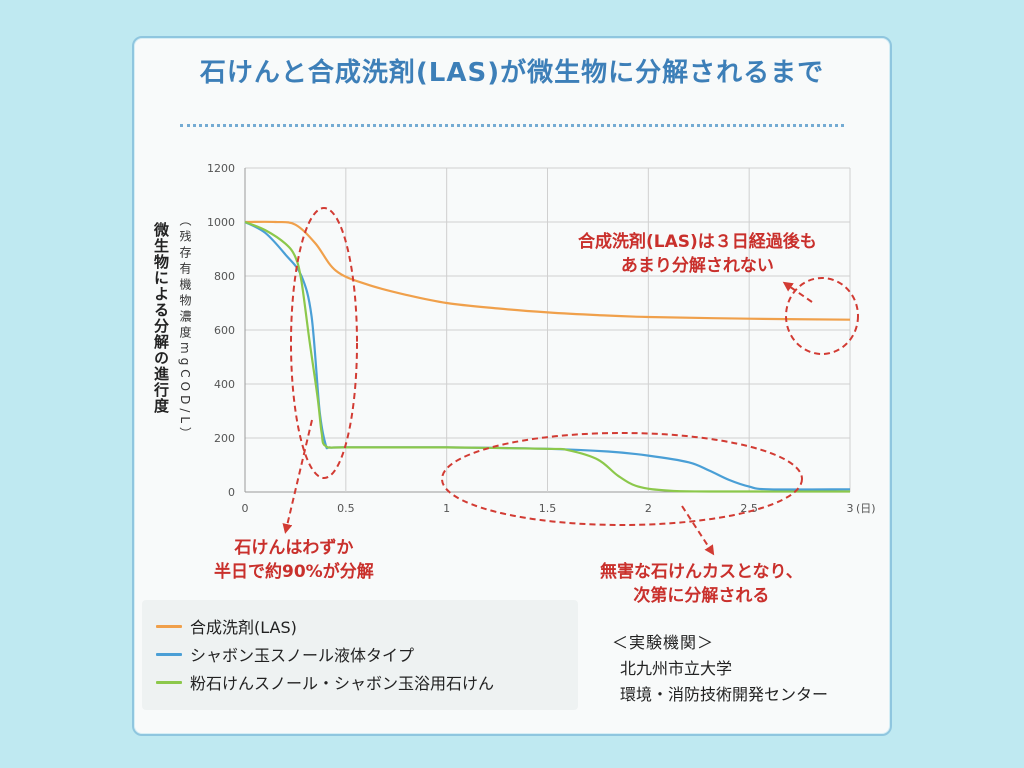  I want to click on credit-heading: ＜実験機関＞, so click(663, 642).